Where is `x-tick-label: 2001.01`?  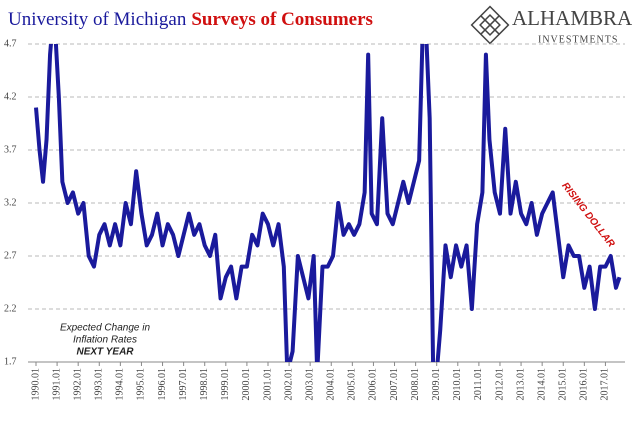 x-tick-label: 2001.01 is located at coordinates (267, 384).